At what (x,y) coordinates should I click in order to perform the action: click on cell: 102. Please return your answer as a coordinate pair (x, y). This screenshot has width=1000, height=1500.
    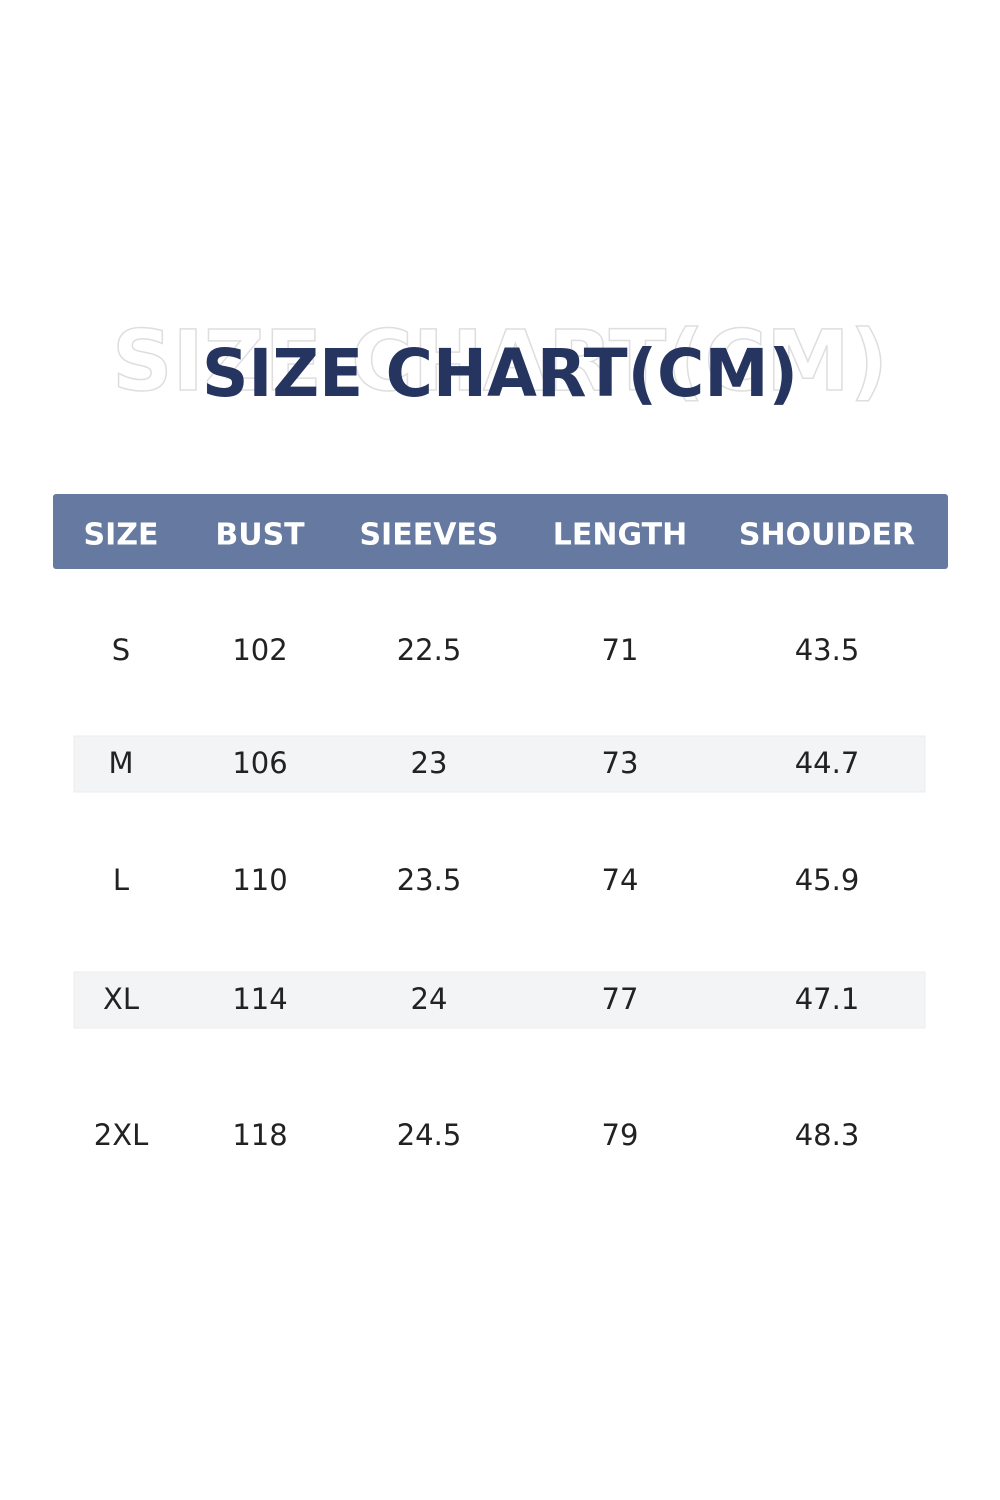
    Looking at the image, I should click on (259, 650).